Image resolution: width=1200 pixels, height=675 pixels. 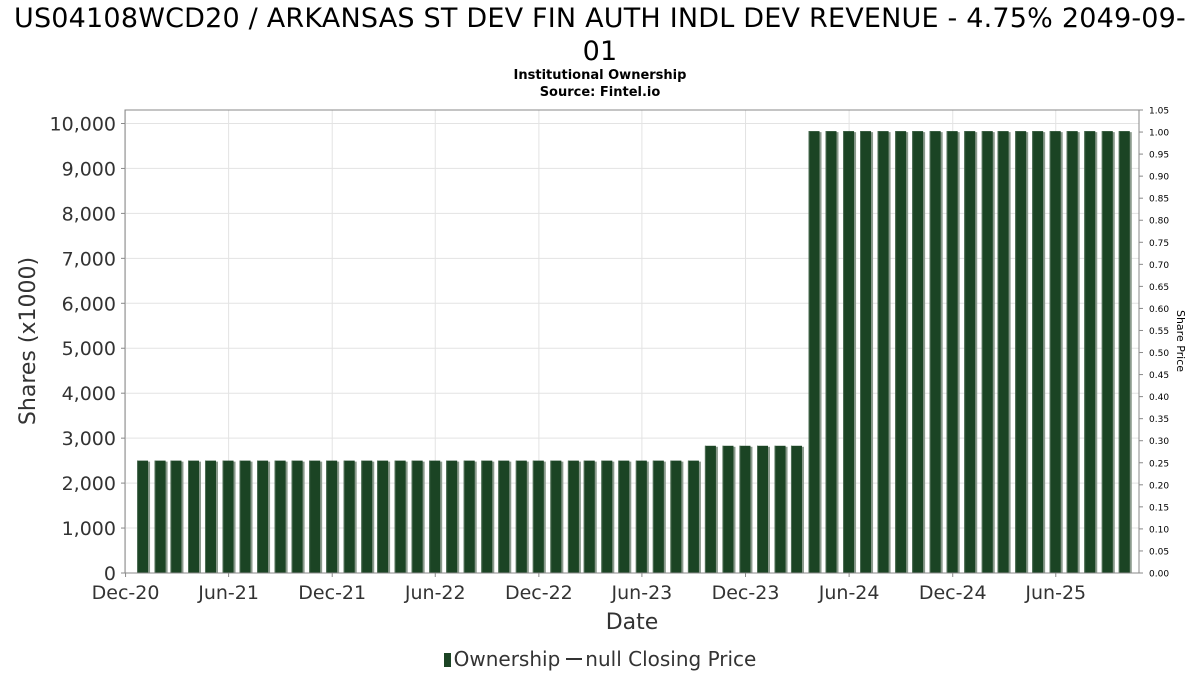 What do you see at coordinates (435, 593) in the screenshot?
I see `x-tick-label: Jun-22` at bounding box center [435, 593].